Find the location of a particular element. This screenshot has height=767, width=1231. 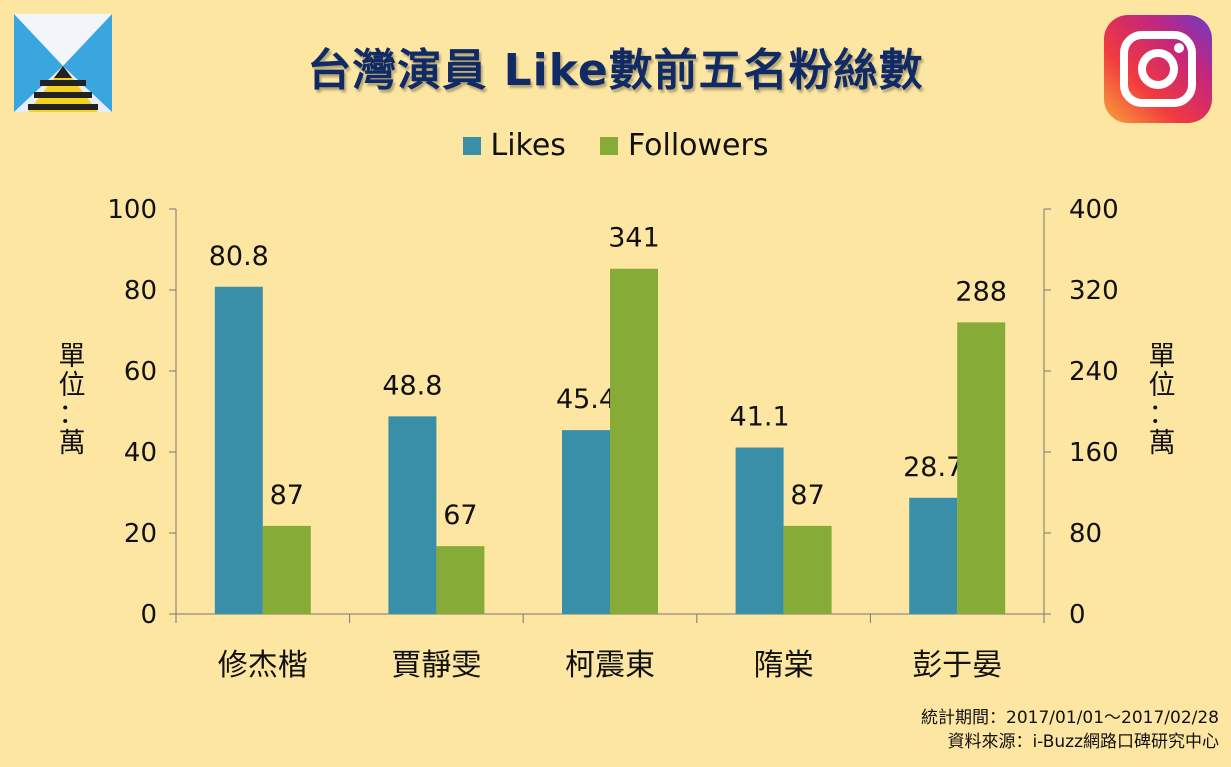

legend-item-likes: Likes is located at coordinates (514, 145).